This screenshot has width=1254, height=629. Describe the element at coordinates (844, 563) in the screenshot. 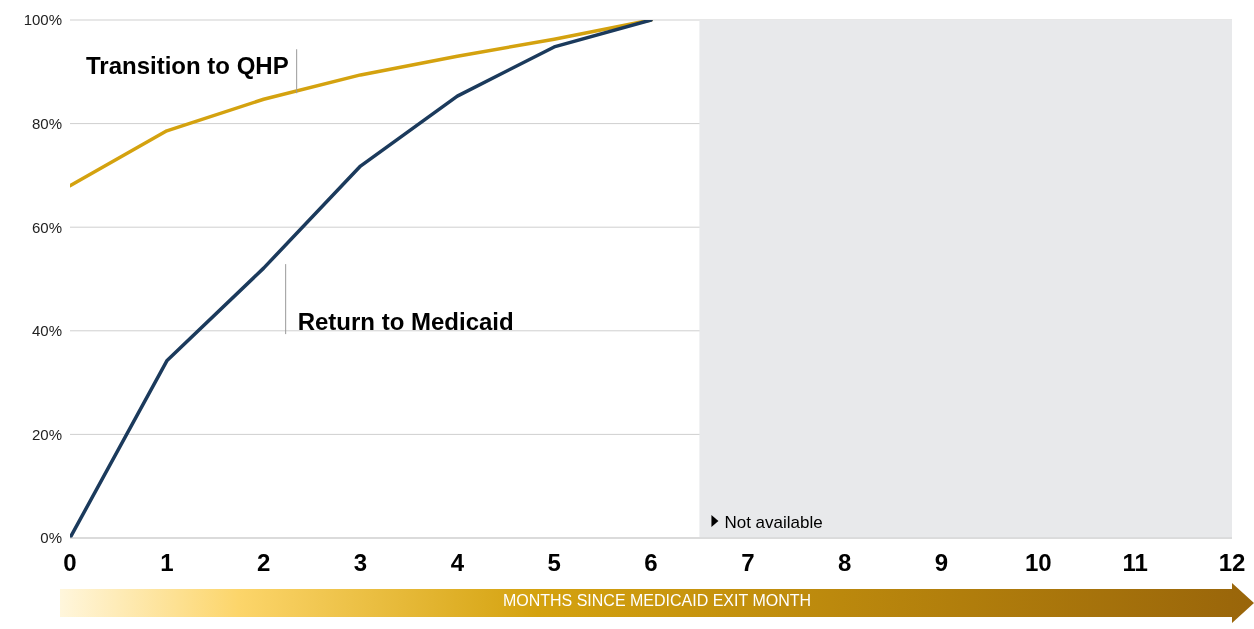

I see `x-tick-label: 8` at that location.